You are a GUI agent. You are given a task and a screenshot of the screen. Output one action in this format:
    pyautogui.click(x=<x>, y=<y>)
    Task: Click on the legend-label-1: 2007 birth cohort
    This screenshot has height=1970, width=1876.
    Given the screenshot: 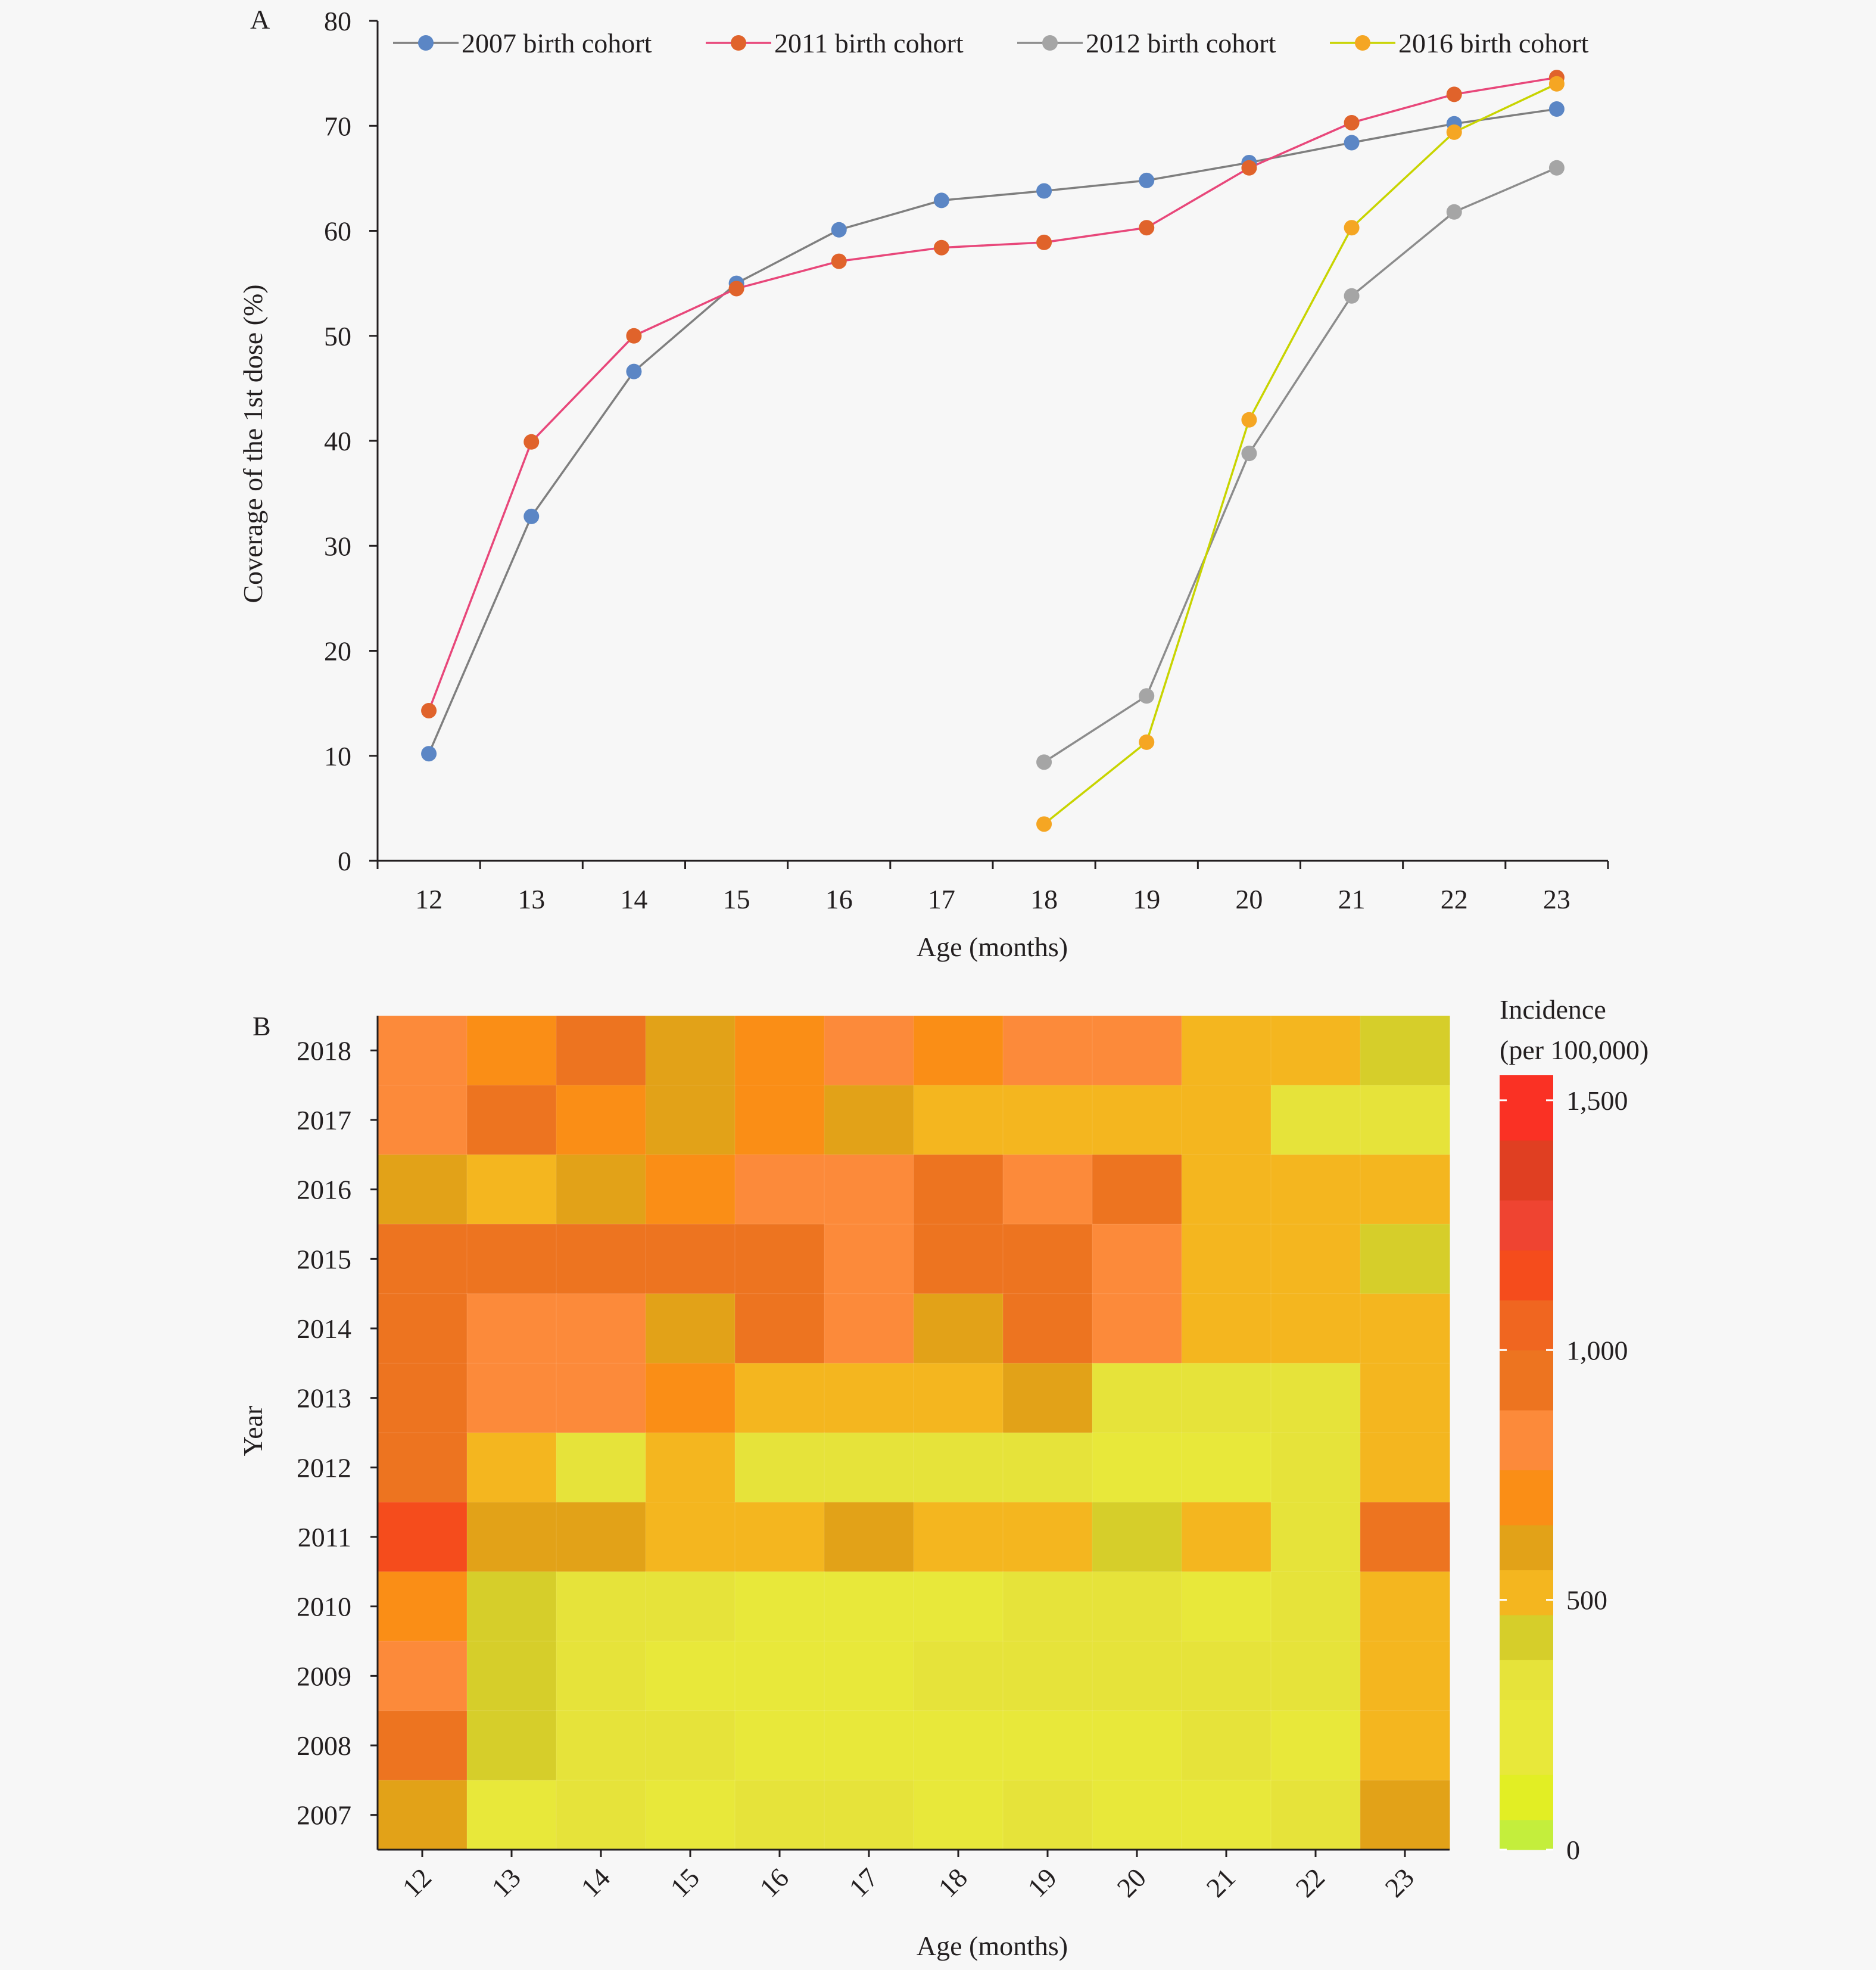 What is the action you would take?
    pyautogui.click(x=557, y=43)
    